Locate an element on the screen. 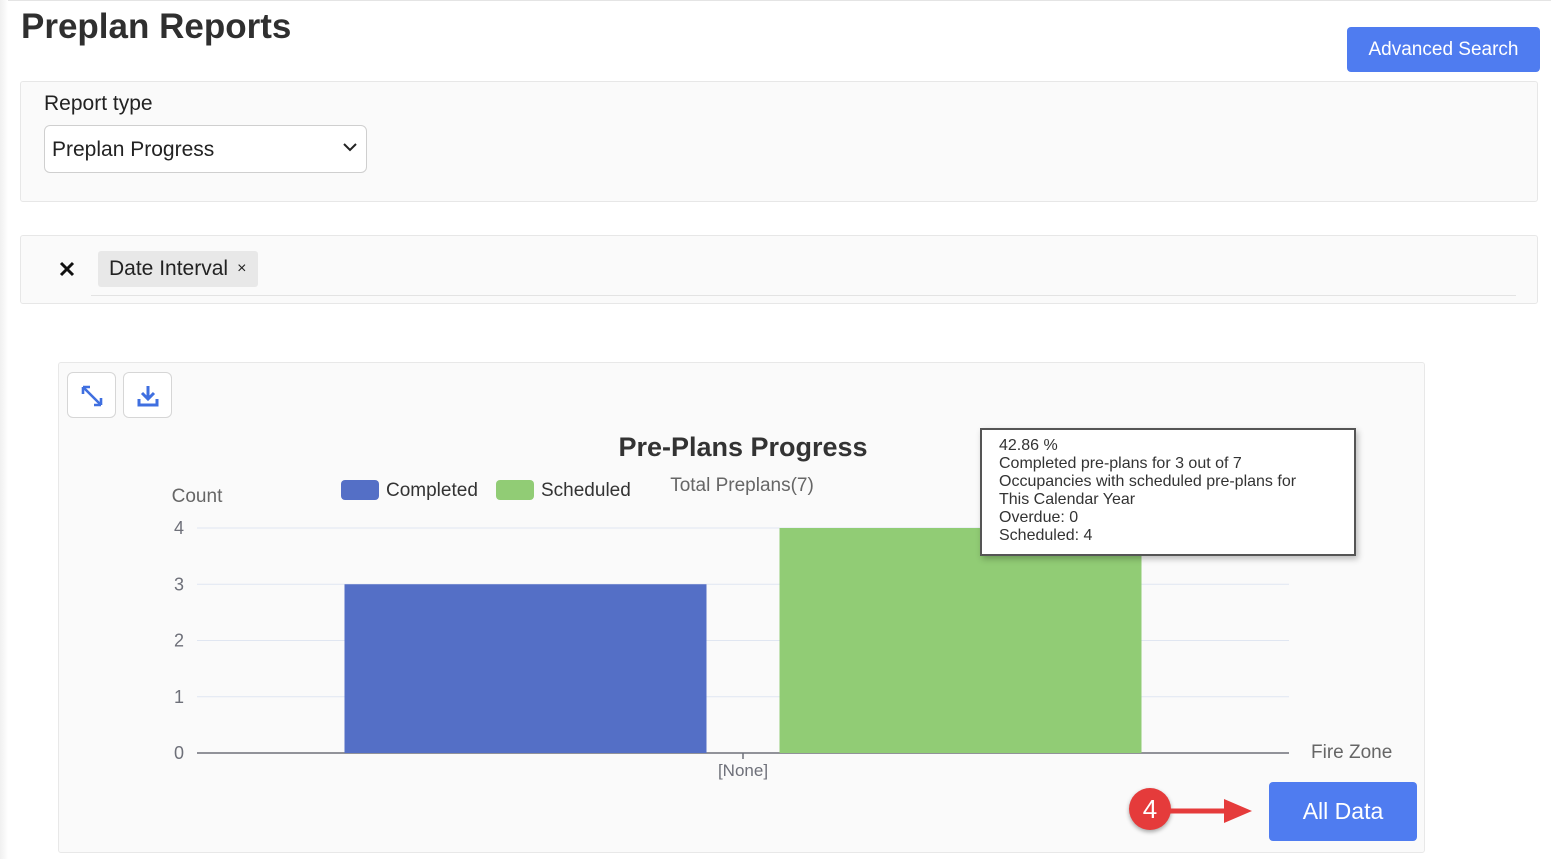 The image size is (1551, 859). report-type-value: Preplan Progress is located at coordinates (133, 149).